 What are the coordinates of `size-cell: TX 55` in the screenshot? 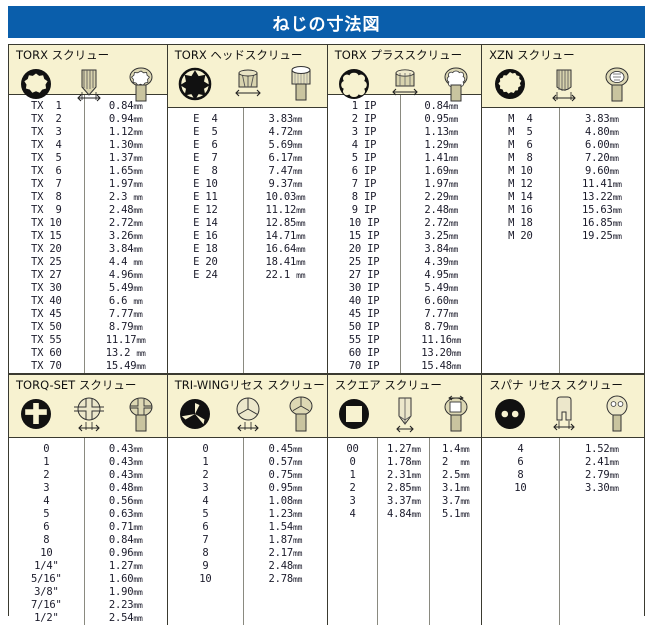 It's located at (46, 340).